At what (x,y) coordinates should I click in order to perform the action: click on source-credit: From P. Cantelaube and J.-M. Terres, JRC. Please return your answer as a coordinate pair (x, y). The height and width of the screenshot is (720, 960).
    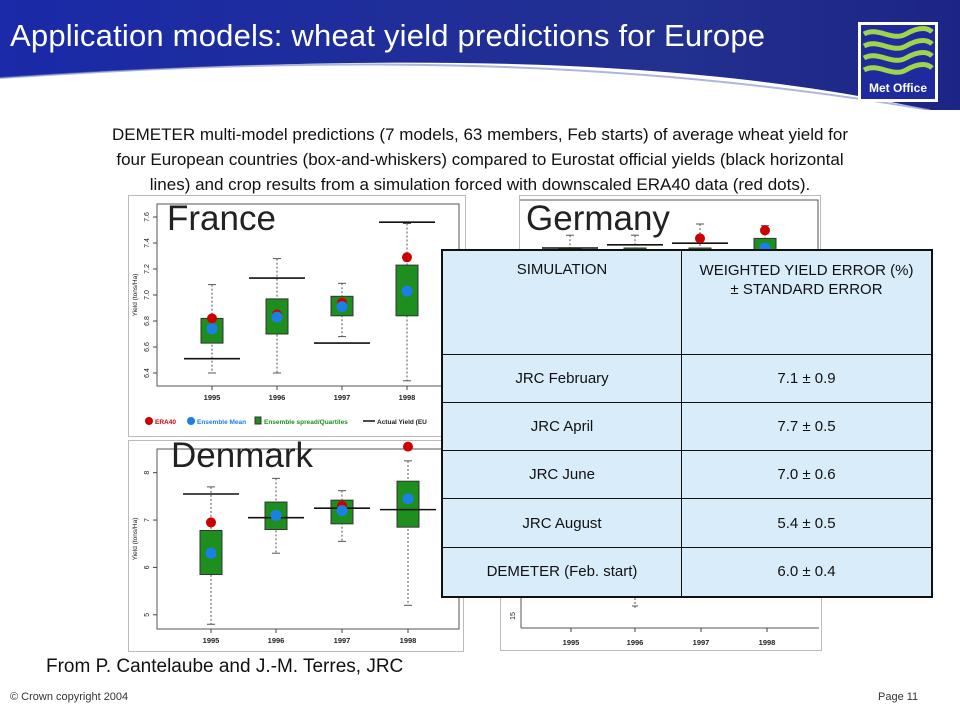
    Looking at the image, I should click on (225, 666).